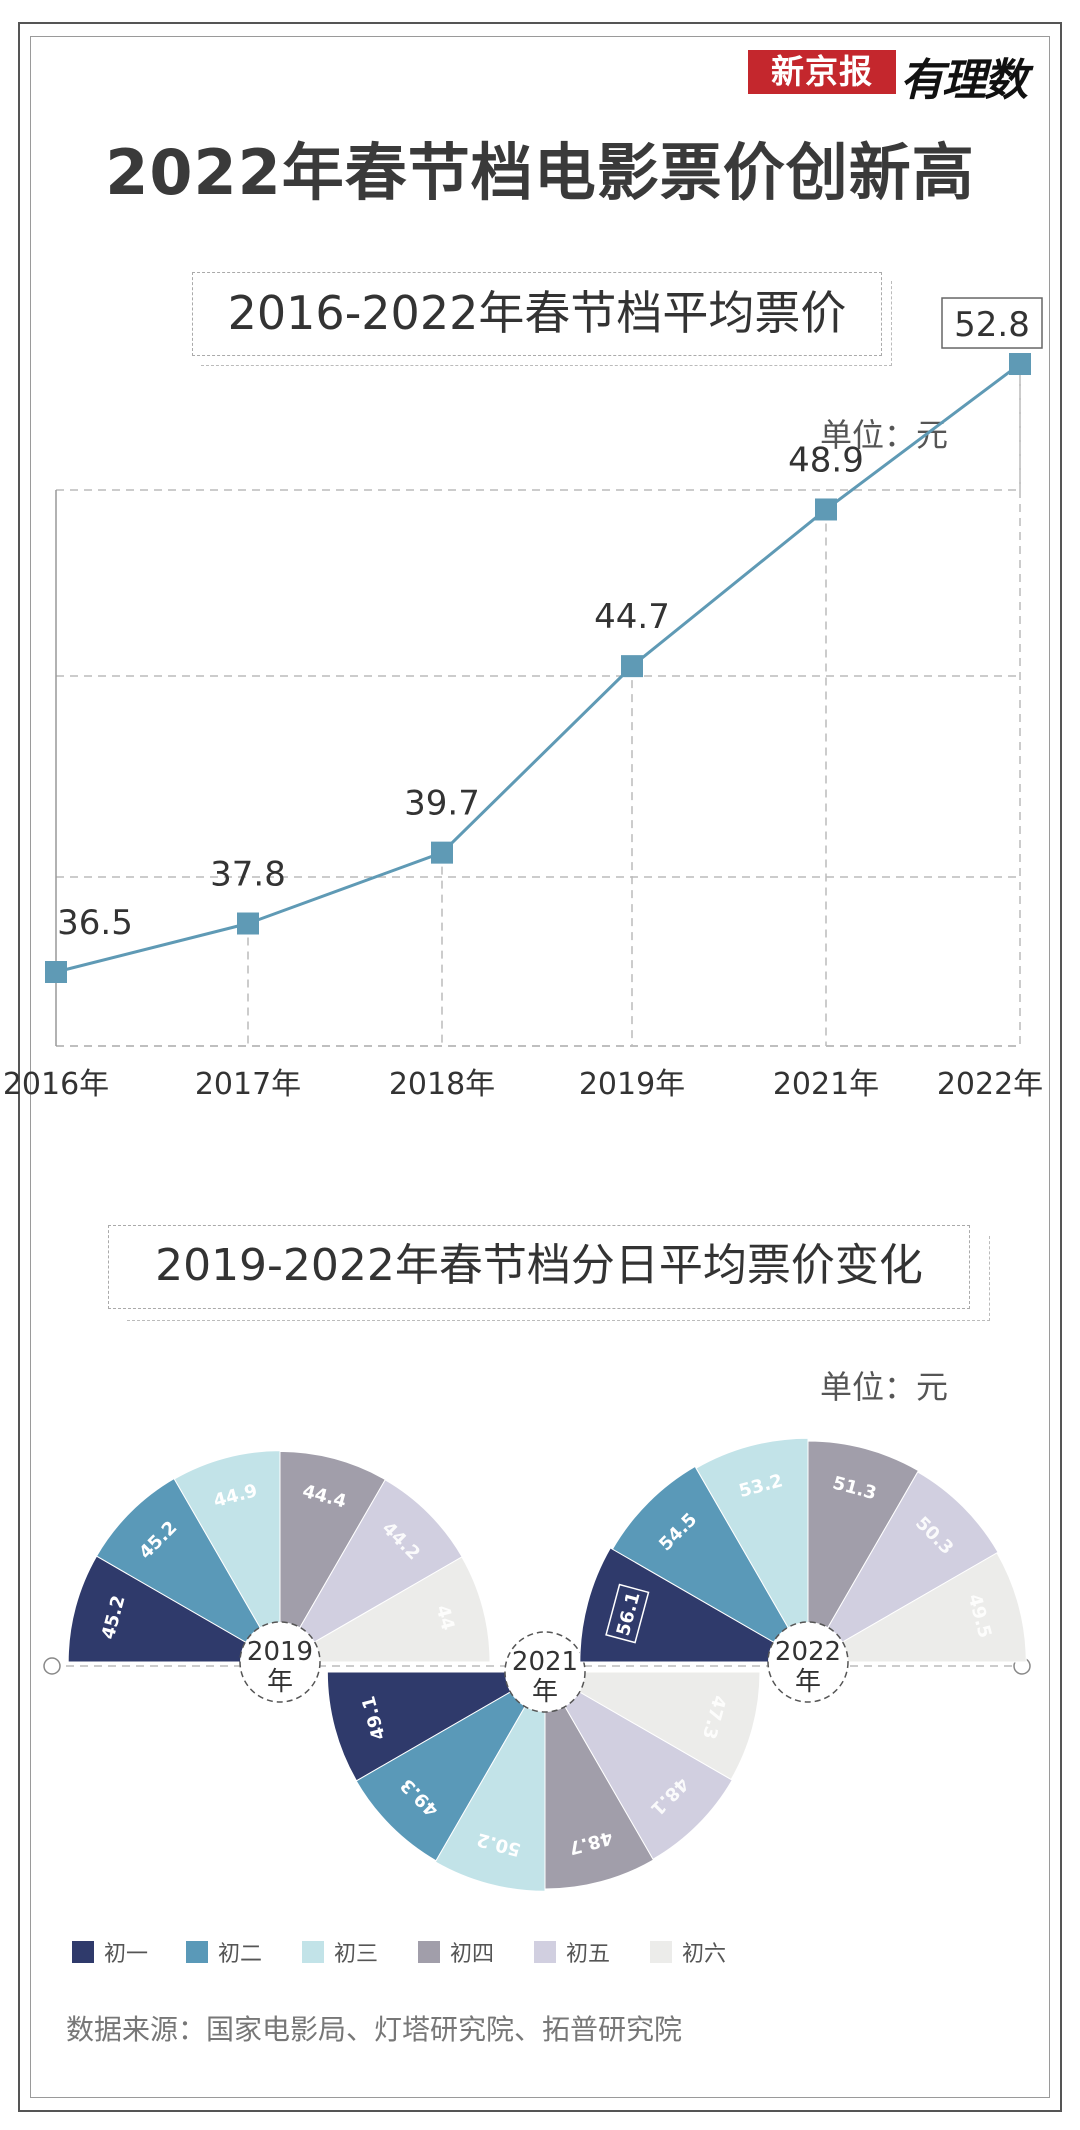  I want to click on x-tick-label: 2019年, so click(632, 1084).